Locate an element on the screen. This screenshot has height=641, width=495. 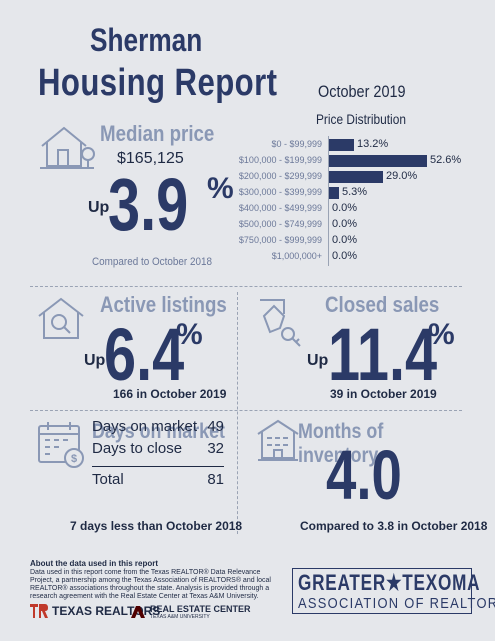
dom-total-label: Total is located at coordinates (108, 479).